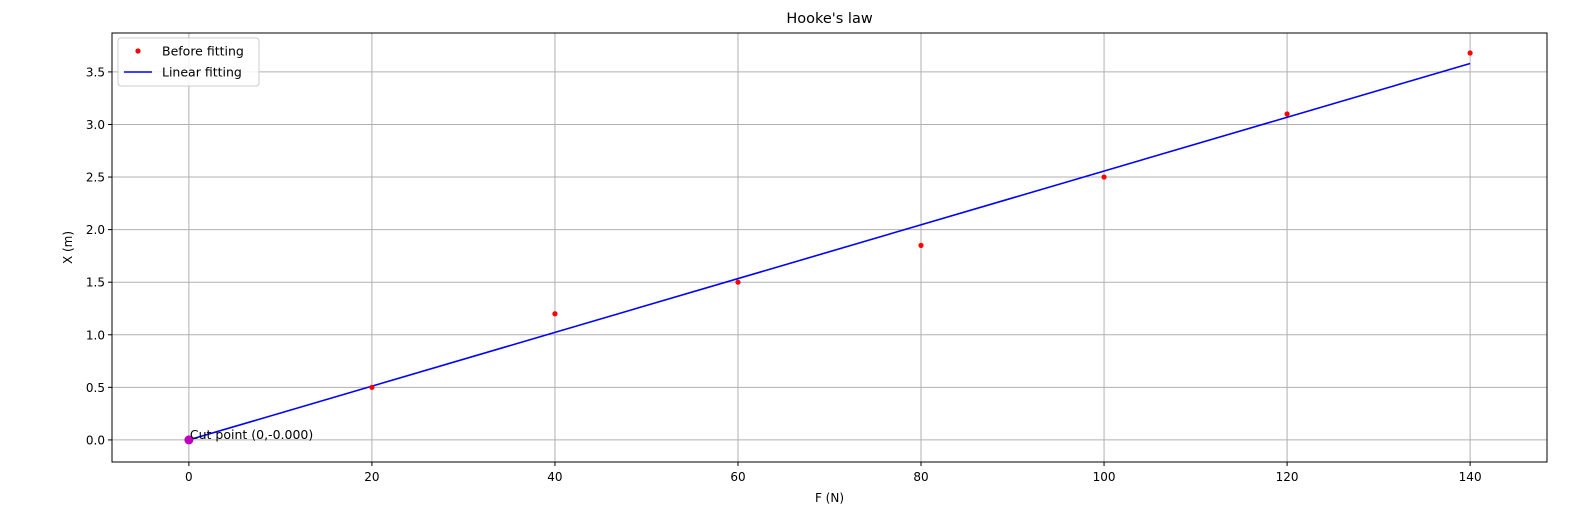  Describe the element at coordinates (95, 230) in the screenshot. I see `y-tick-label: 2.0` at that location.